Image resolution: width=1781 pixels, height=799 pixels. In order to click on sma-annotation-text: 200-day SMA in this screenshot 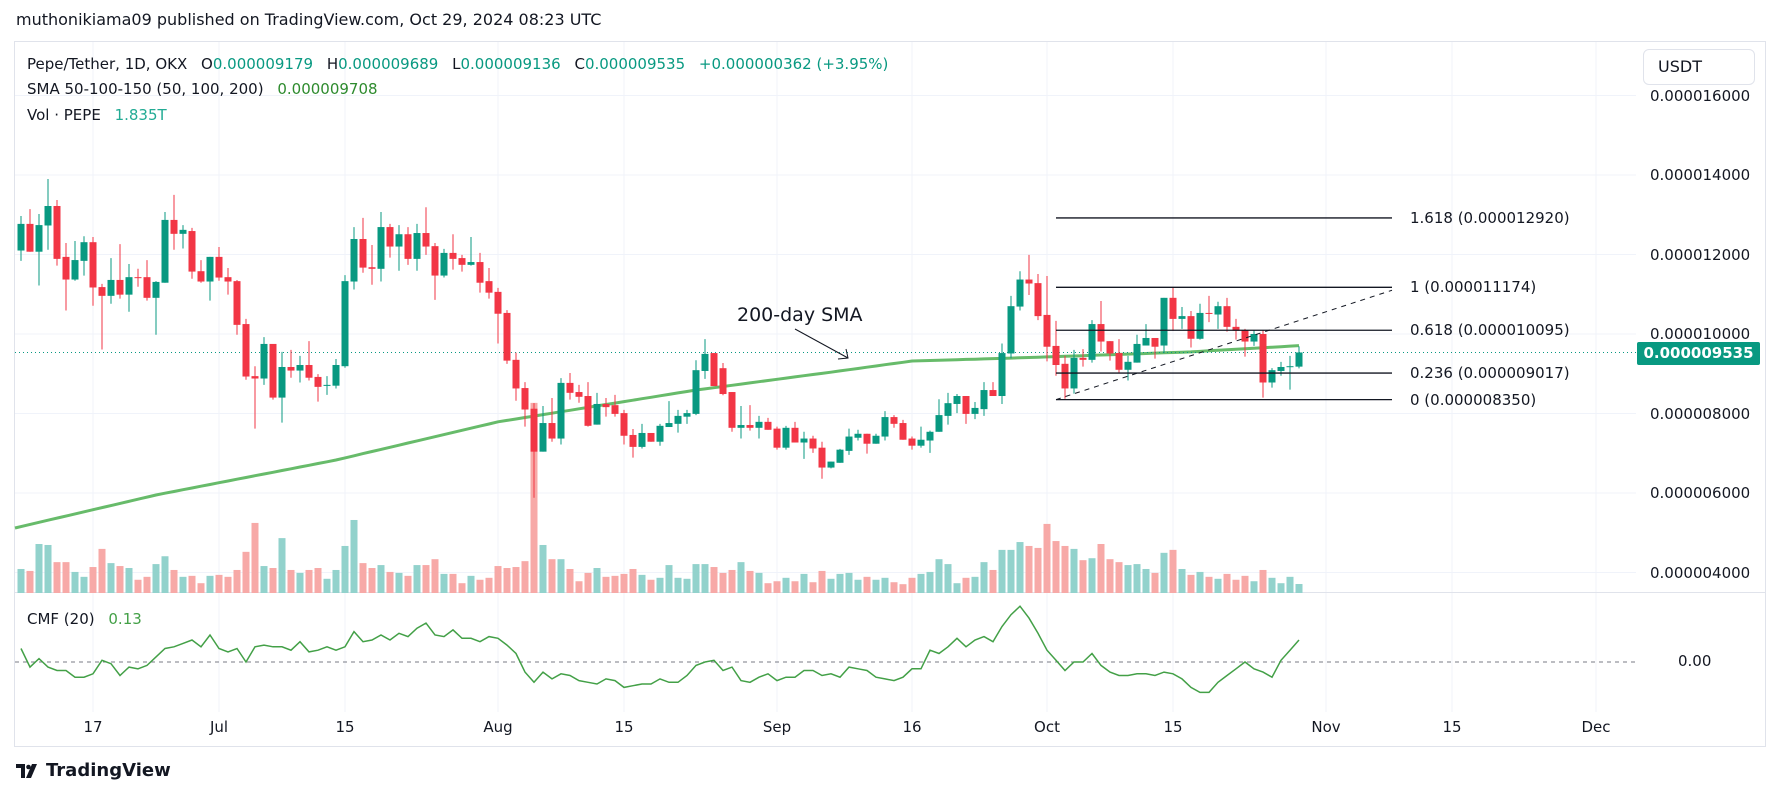, I will do `click(800, 315)`.